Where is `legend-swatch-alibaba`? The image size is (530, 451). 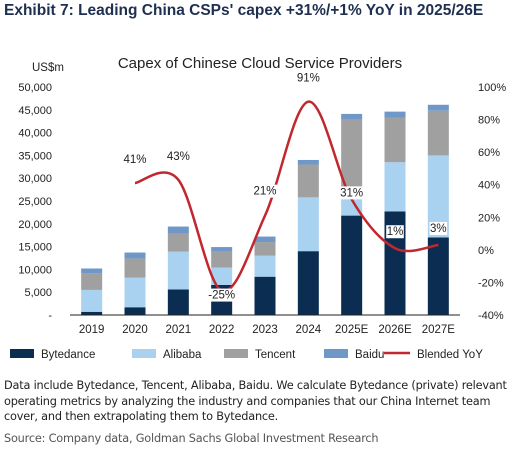
legend-swatch-alibaba is located at coordinates (144, 353).